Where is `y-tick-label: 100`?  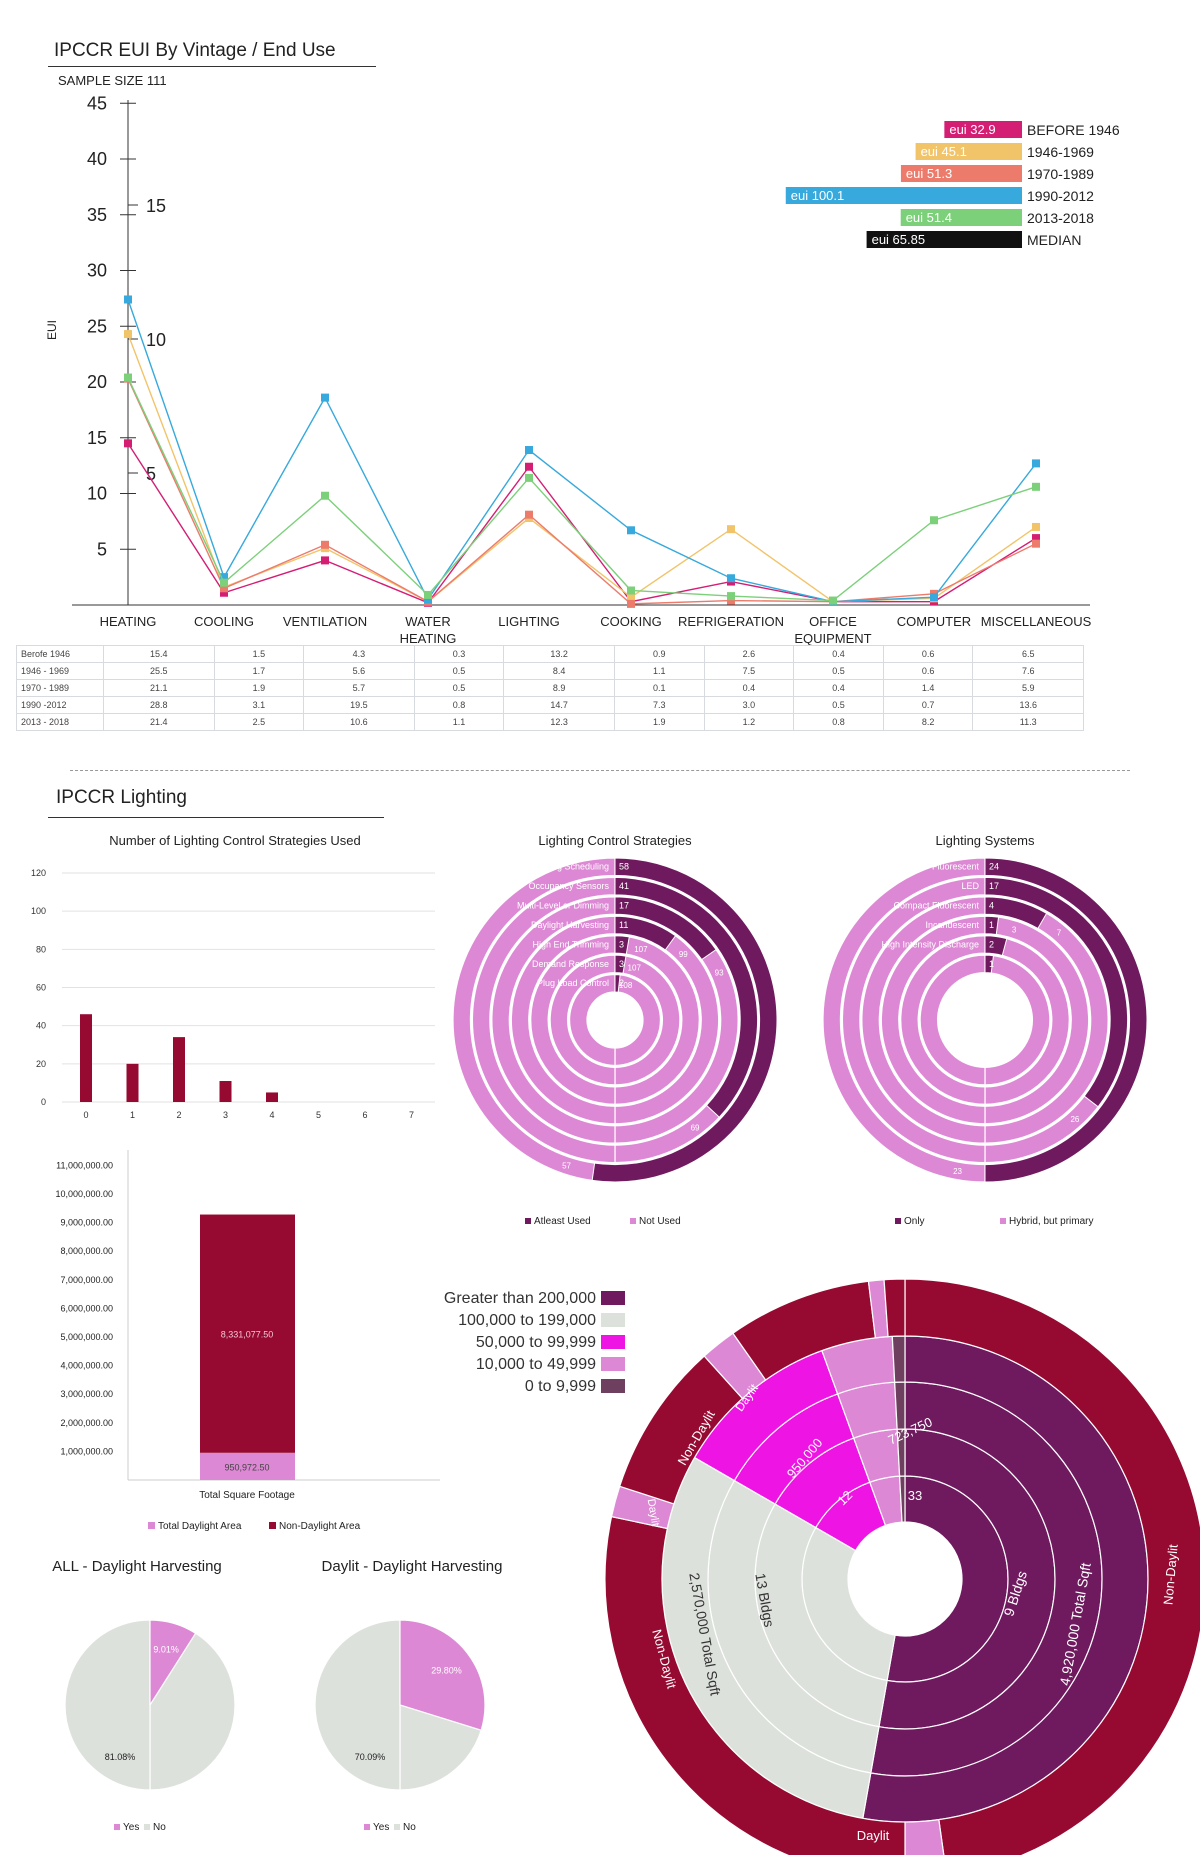 y-tick-label: 100 is located at coordinates (38, 911).